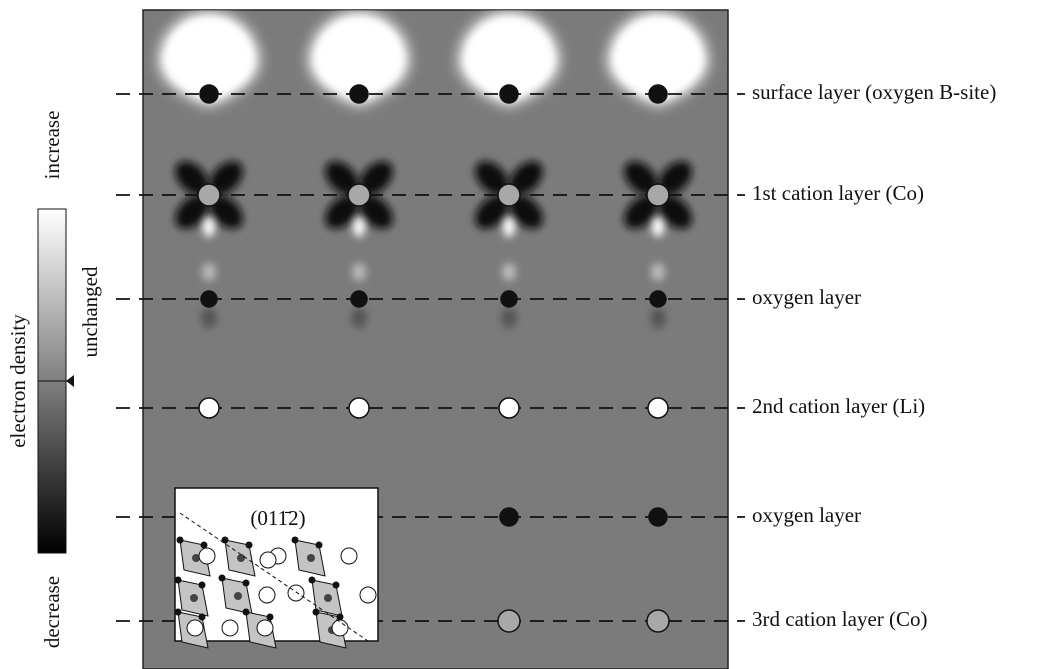 This screenshot has height=669, width=1057. I want to click on inset-structure, so click(275, 592).